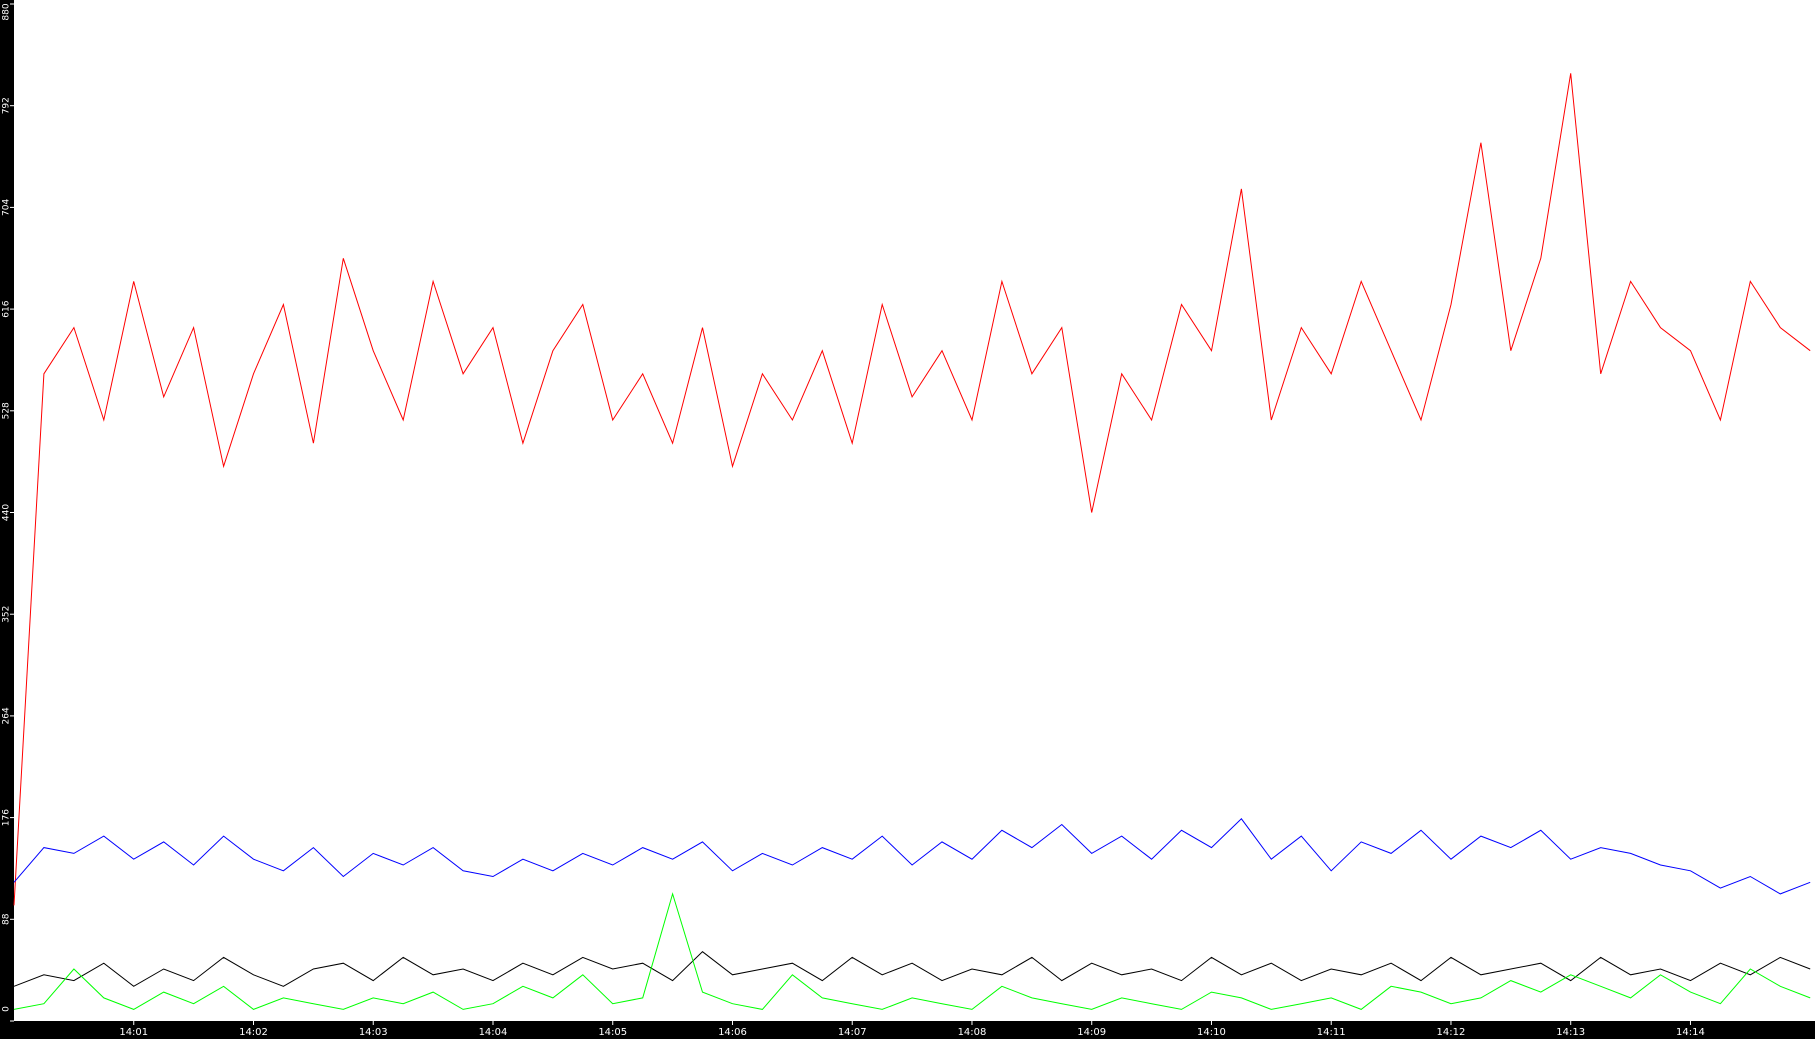  I want to click on x-tick-label: 14:11, so click(1331, 1032).